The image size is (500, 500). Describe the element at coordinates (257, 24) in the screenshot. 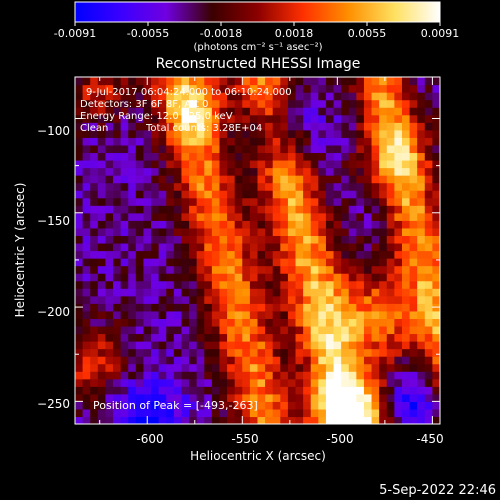

I see `colorbar-ticks` at that location.